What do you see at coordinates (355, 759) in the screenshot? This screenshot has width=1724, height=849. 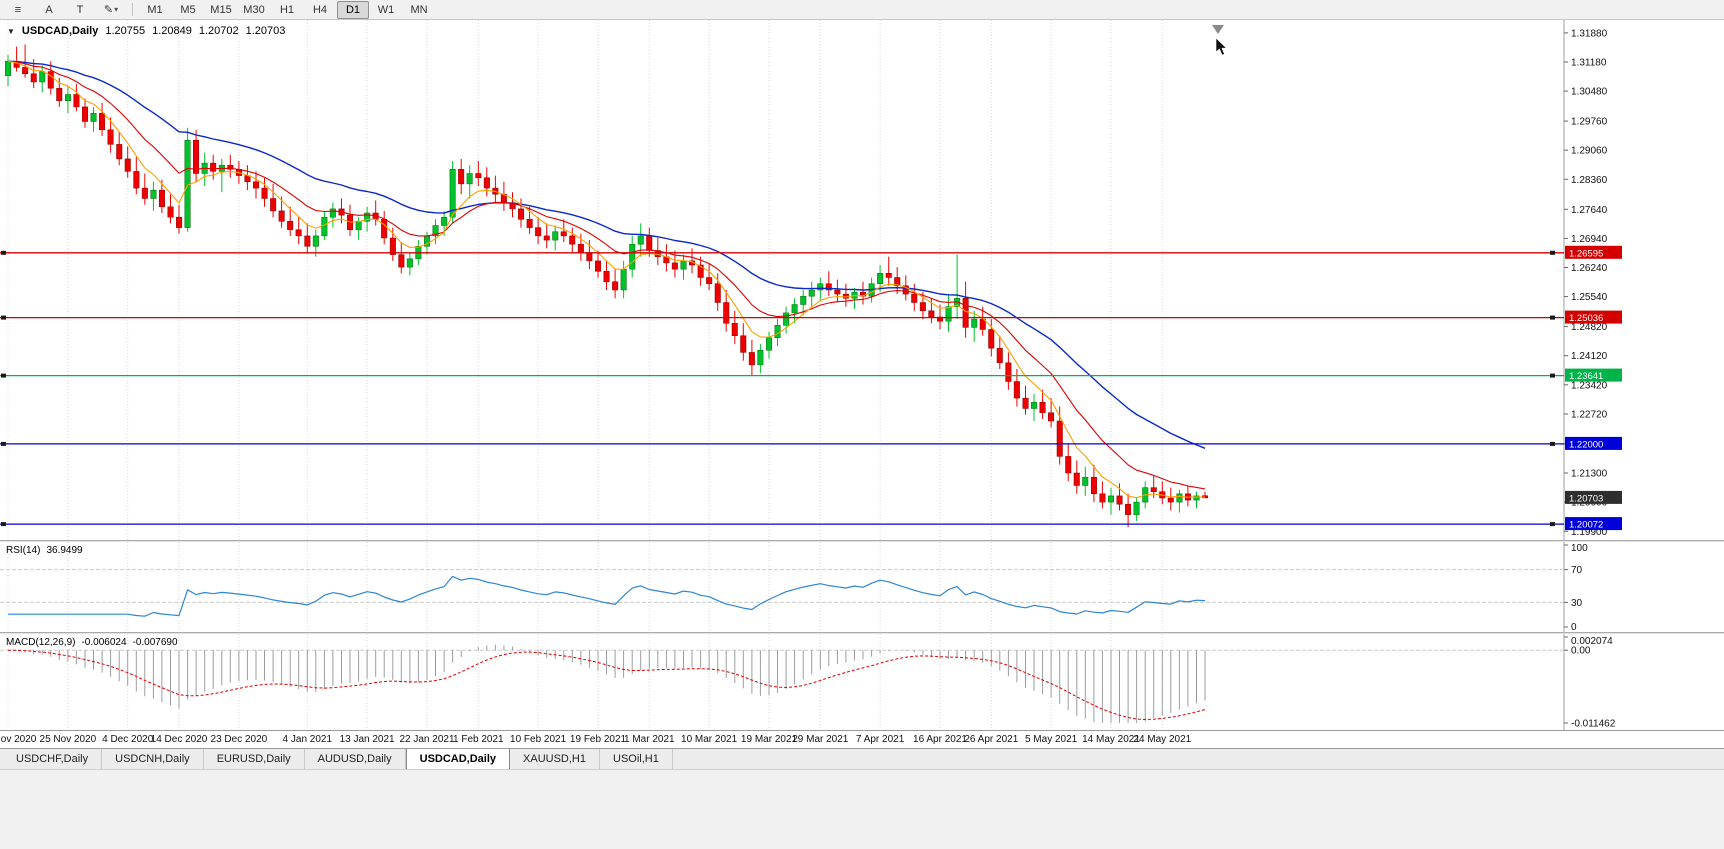 I see `chart-tab-audusd: AUDUSD,Daily` at bounding box center [355, 759].